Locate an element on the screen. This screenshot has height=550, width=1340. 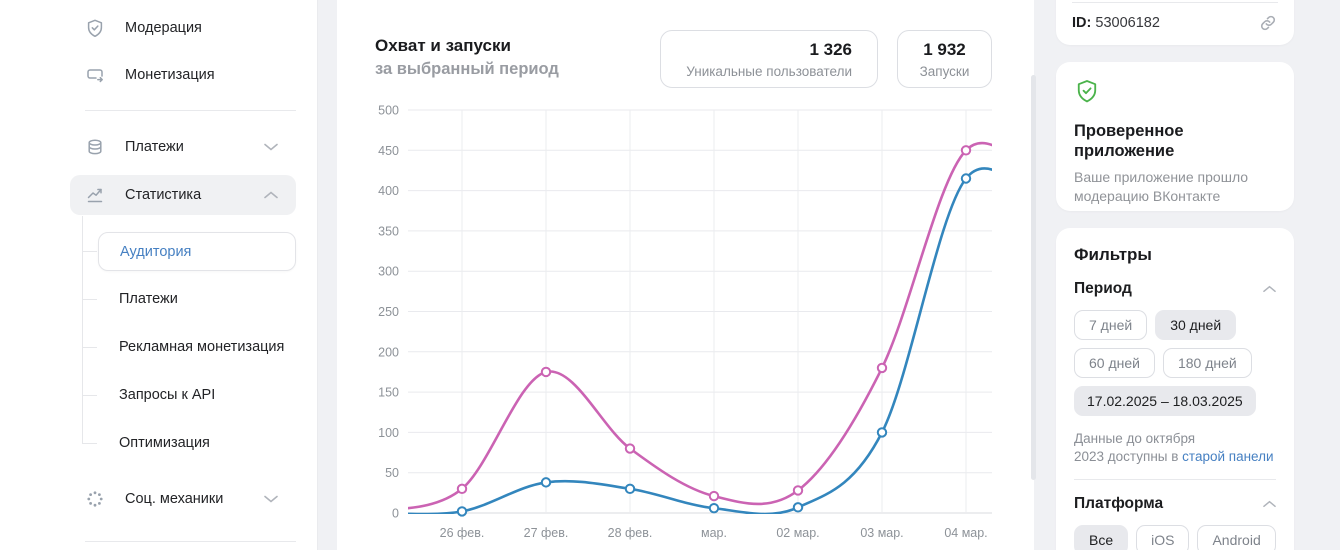
svg-text: 350 is located at coordinates (388, 231).